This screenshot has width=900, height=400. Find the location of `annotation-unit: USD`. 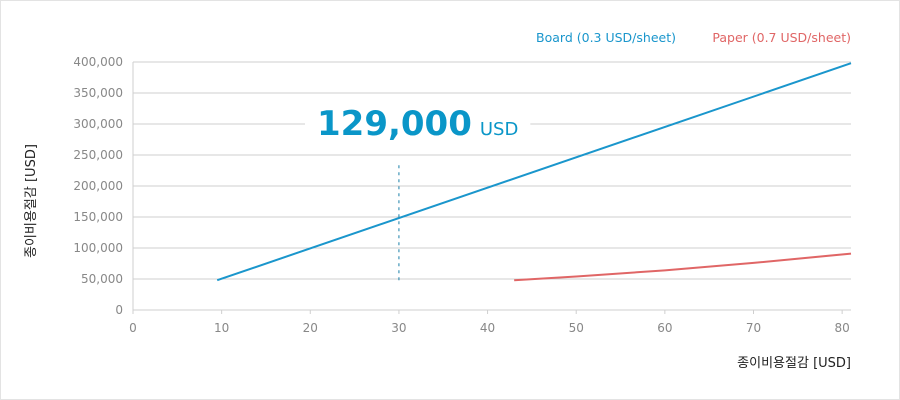

annotation-unit: USD is located at coordinates (499, 129).